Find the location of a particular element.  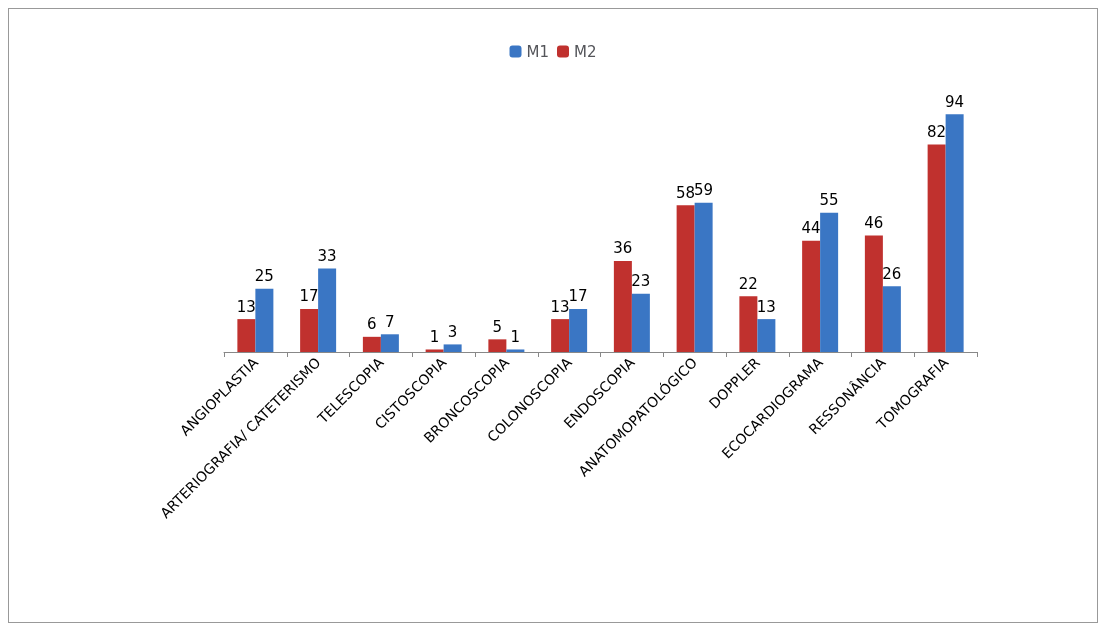

data-label: 22 is located at coordinates (748, 283).